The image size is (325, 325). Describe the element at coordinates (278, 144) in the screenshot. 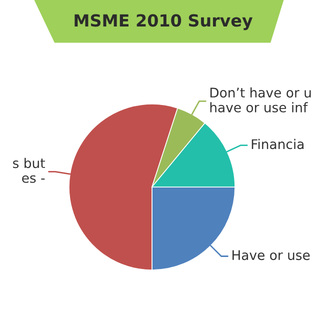

I see `slice-label: Financia` at that location.